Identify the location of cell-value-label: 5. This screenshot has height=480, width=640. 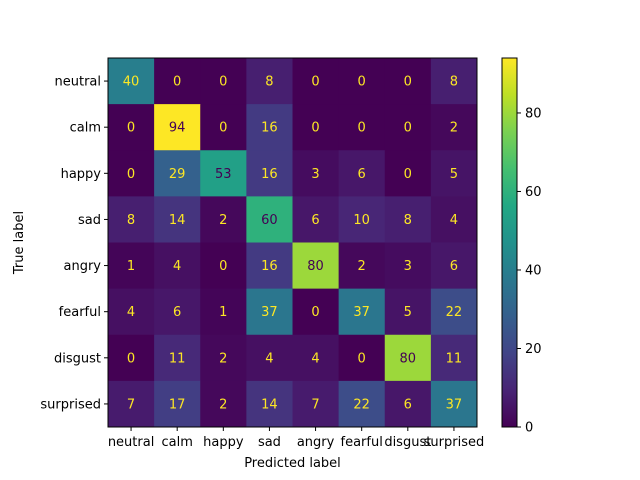
(454, 174).